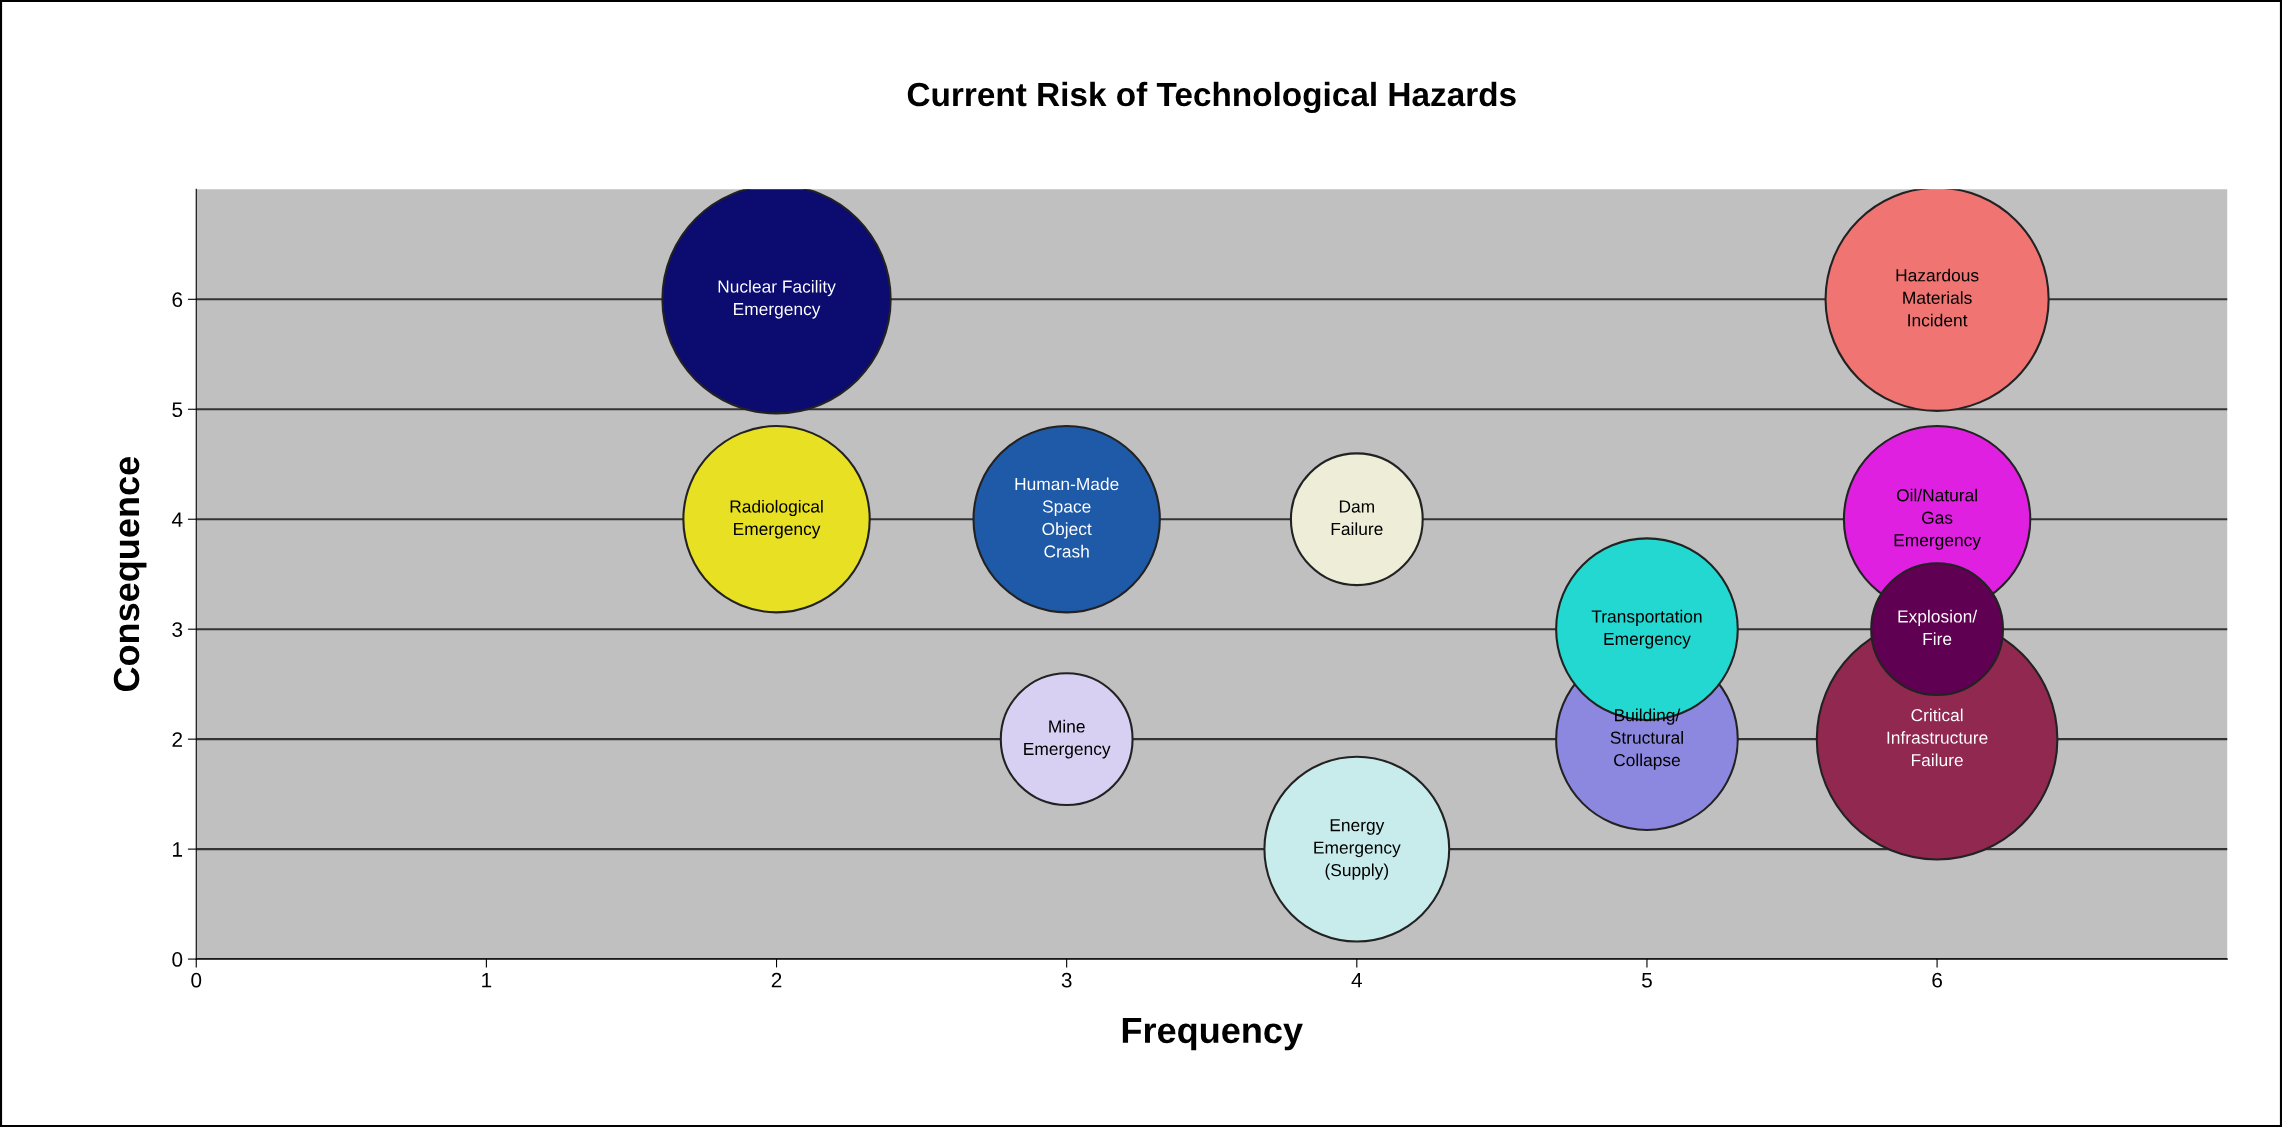  Describe the element at coordinates (177, 300) in the screenshot. I see `y-tick-label: 6` at that location.